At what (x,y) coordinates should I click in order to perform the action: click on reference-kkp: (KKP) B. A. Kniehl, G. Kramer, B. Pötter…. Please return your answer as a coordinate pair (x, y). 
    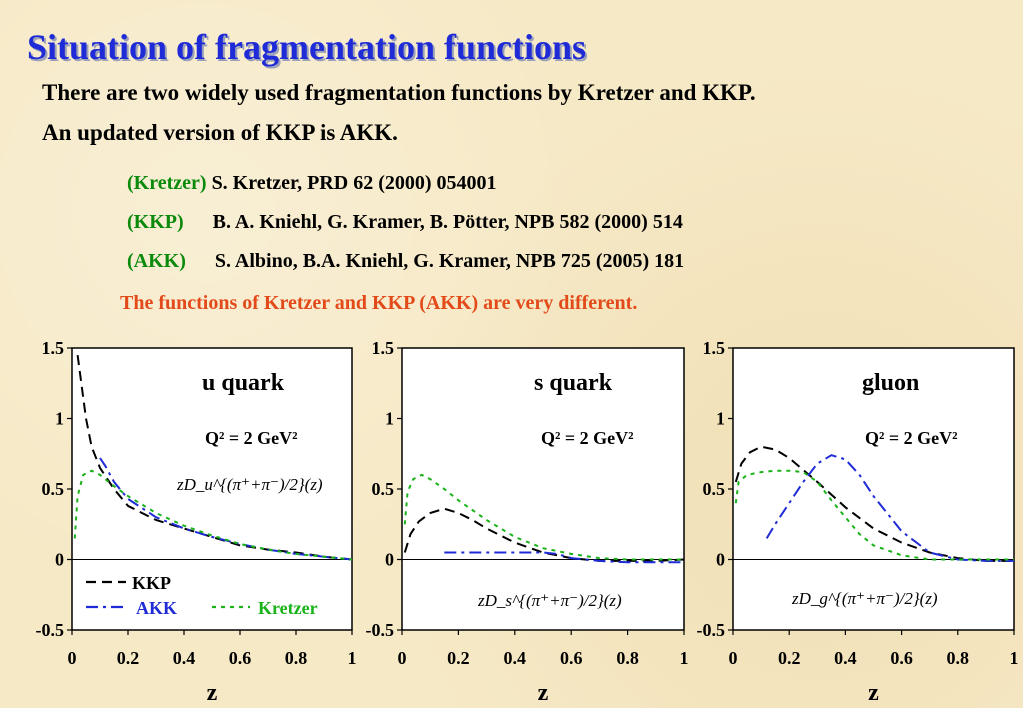
    Looking at the image, I should click on (405, 222).